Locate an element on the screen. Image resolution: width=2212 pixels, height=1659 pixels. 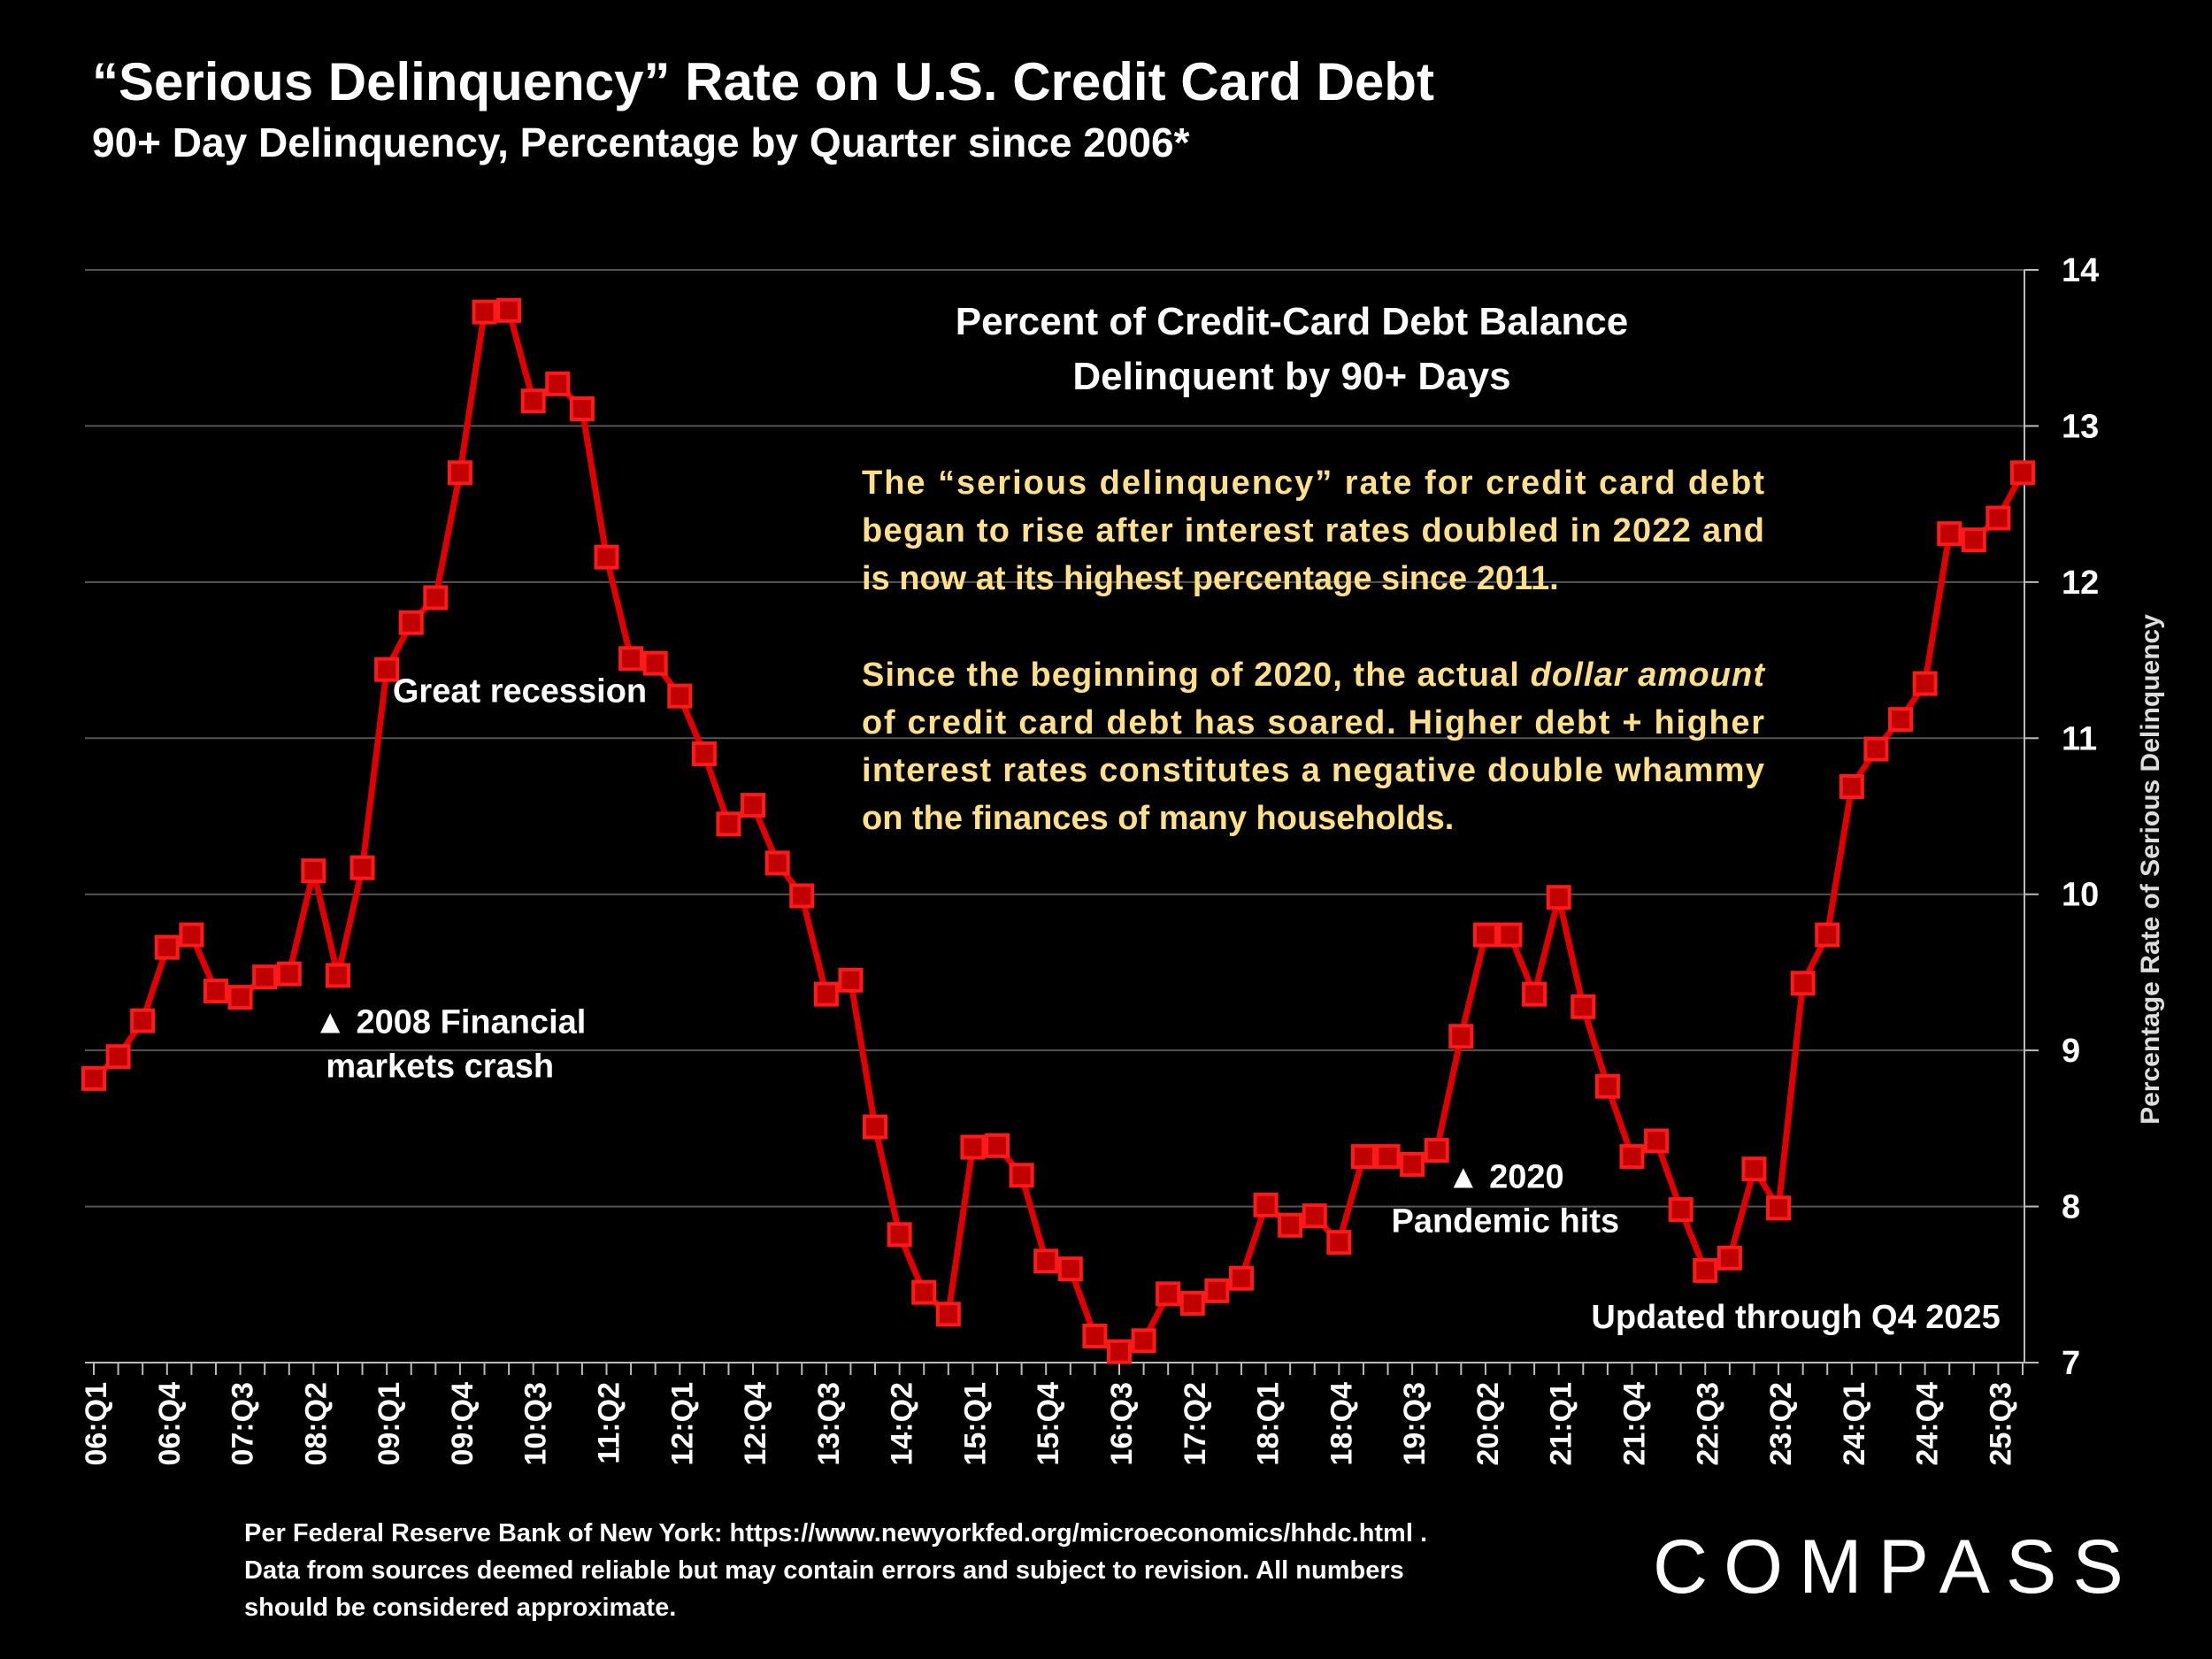
y-tick-label: 13 is located at coordinates (2081, 427).